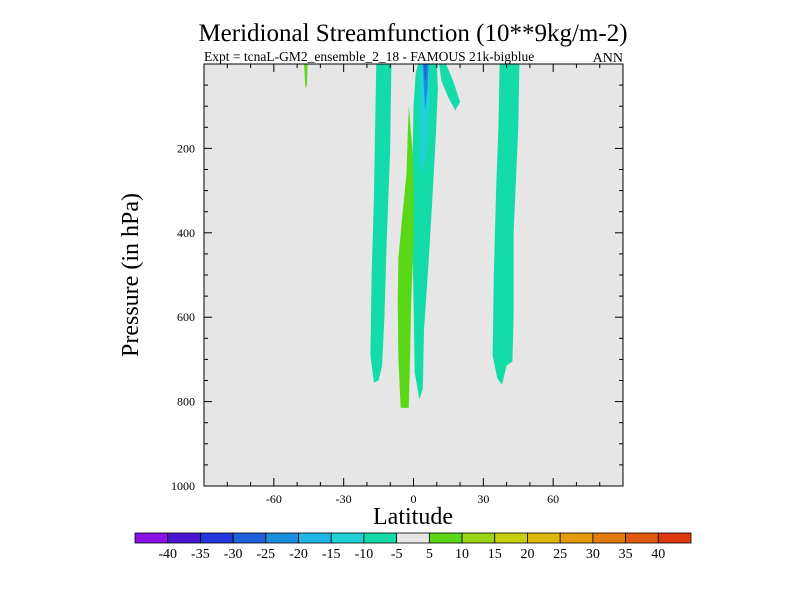  I want to click on colorbar-label: 5, so click(429, 554).